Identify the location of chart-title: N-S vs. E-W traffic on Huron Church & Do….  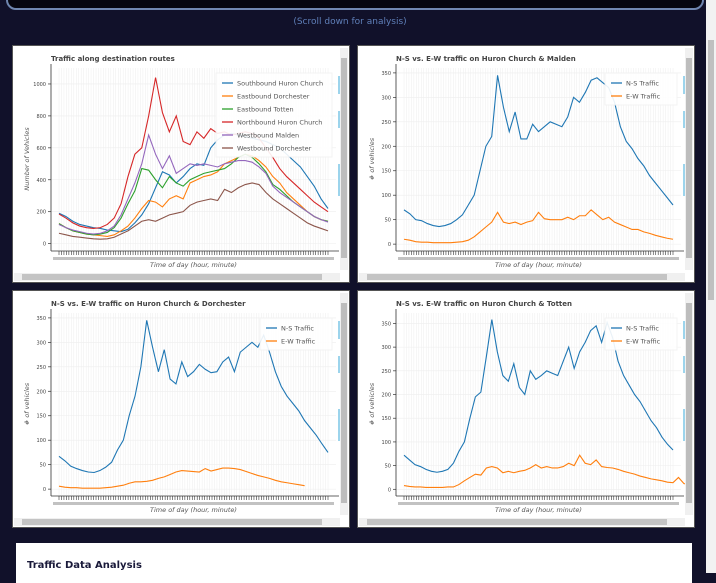
(148, 304).